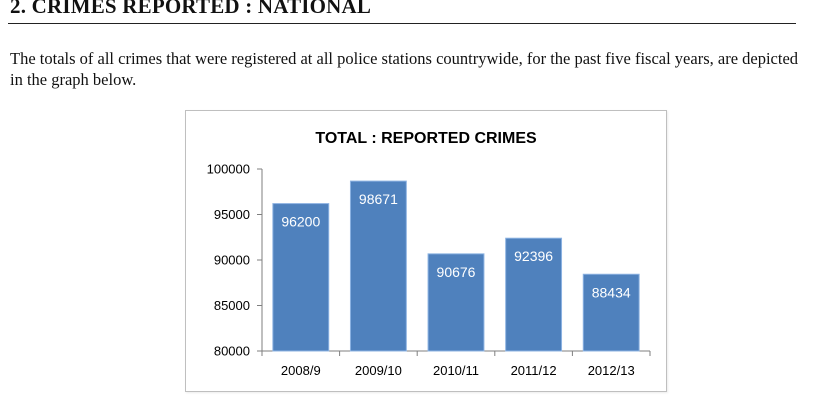  I want to click on x-axis: 2008/9 2009/10 2010/11 2011/12 2012/13, so click(456, 364).